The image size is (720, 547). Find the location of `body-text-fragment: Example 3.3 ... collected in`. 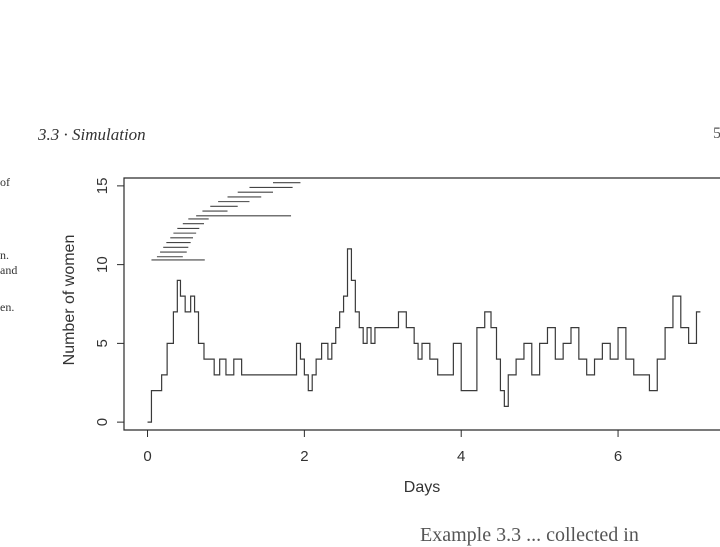

body-text-fragment: Example 3.3 ... collected in is located at coordinates (529, 535).